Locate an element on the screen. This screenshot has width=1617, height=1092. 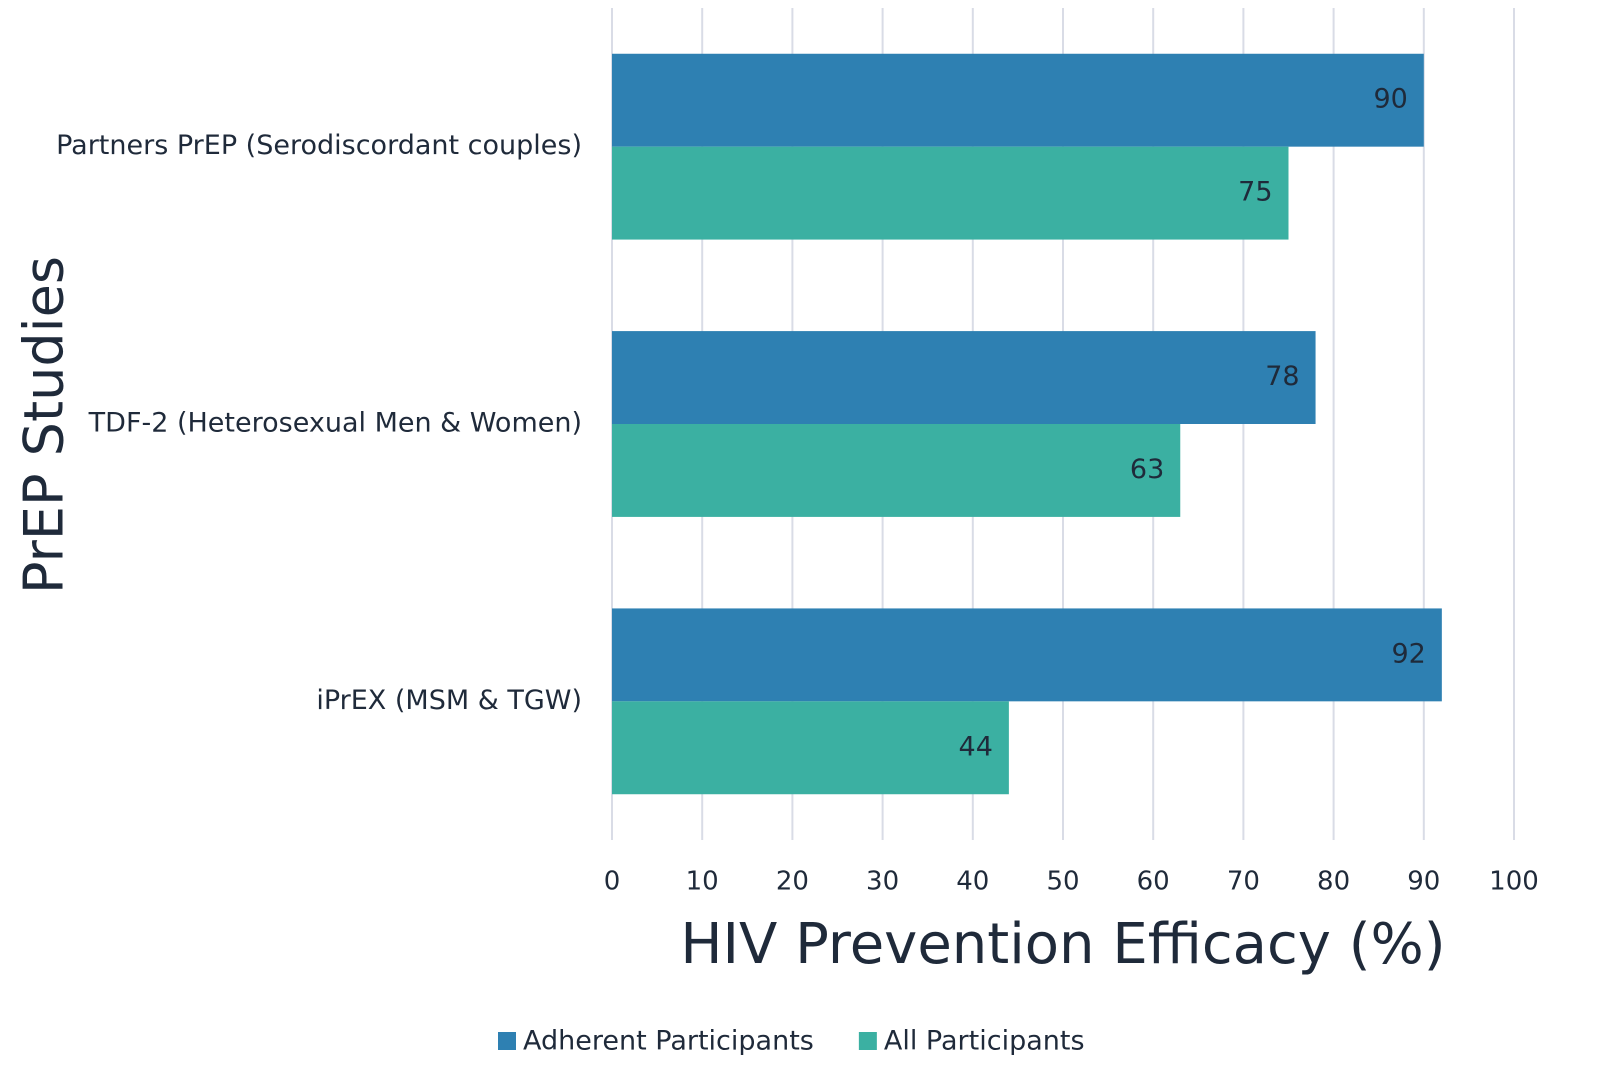
data-label: 90 is located at coordinates (1390, 99).